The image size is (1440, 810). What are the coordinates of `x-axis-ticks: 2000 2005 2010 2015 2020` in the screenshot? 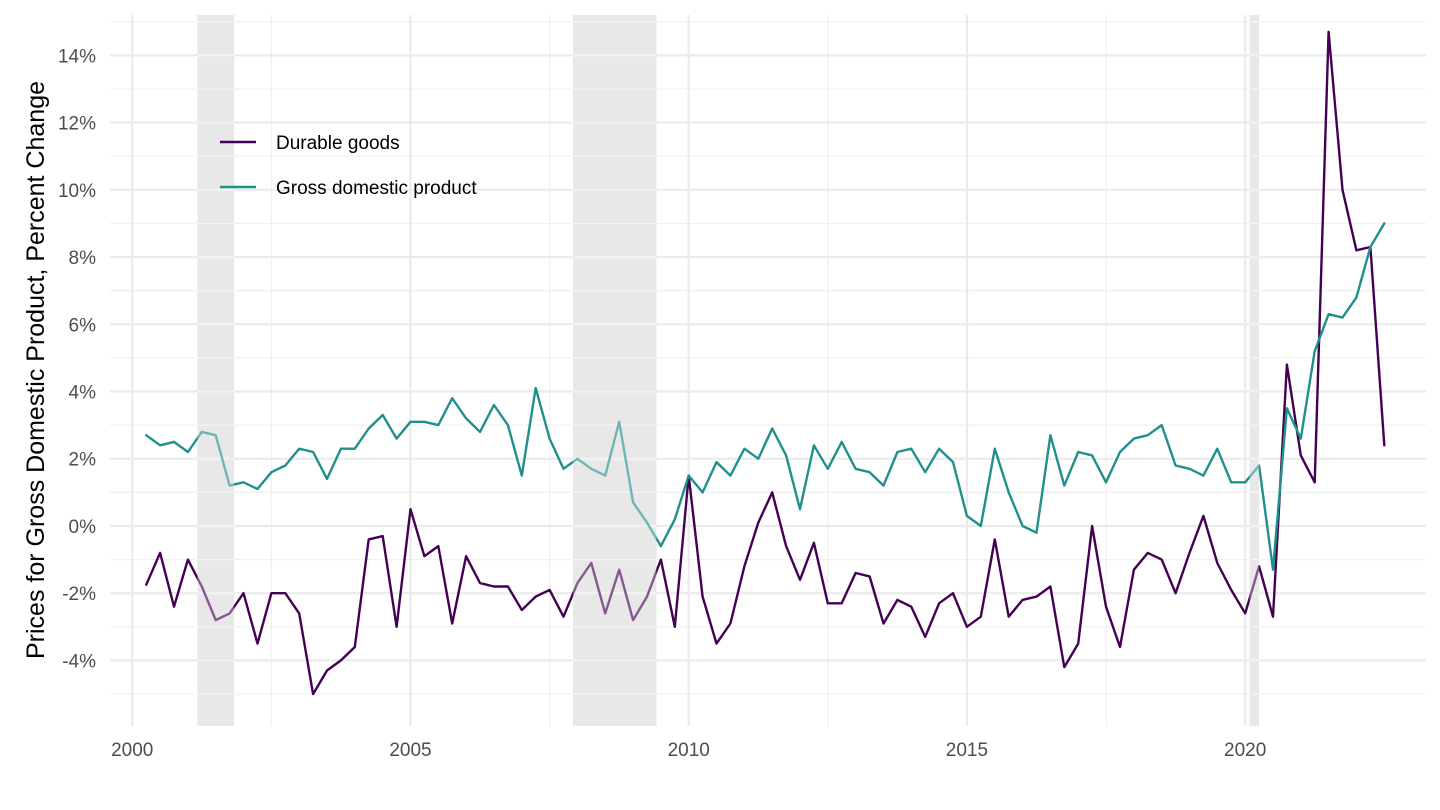 It's located at (688, 750).